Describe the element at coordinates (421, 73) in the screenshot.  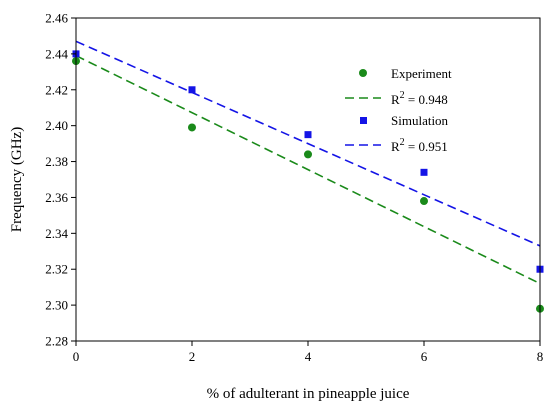
I see `legend-experiment-label: Experiment` at that location.